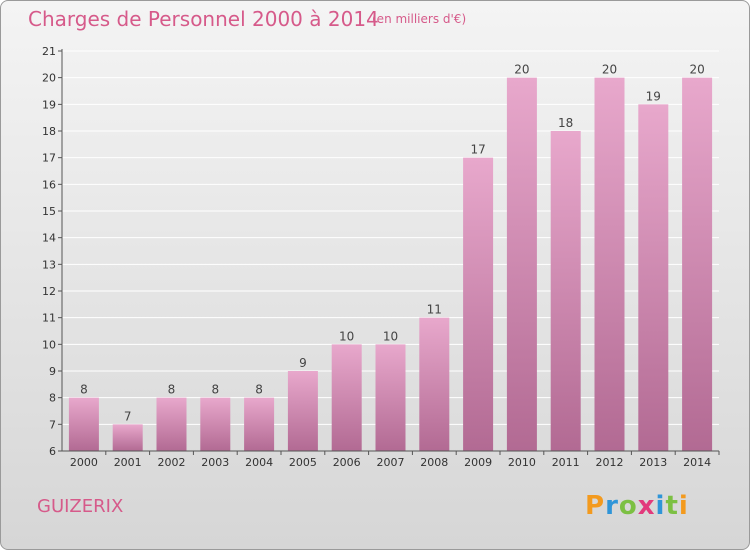 The image size is (750, 550). What do you see at coordinates (347, 462) in the screenshot?
I see `x-tick-label: 2006` at bounding box center [347, 462].